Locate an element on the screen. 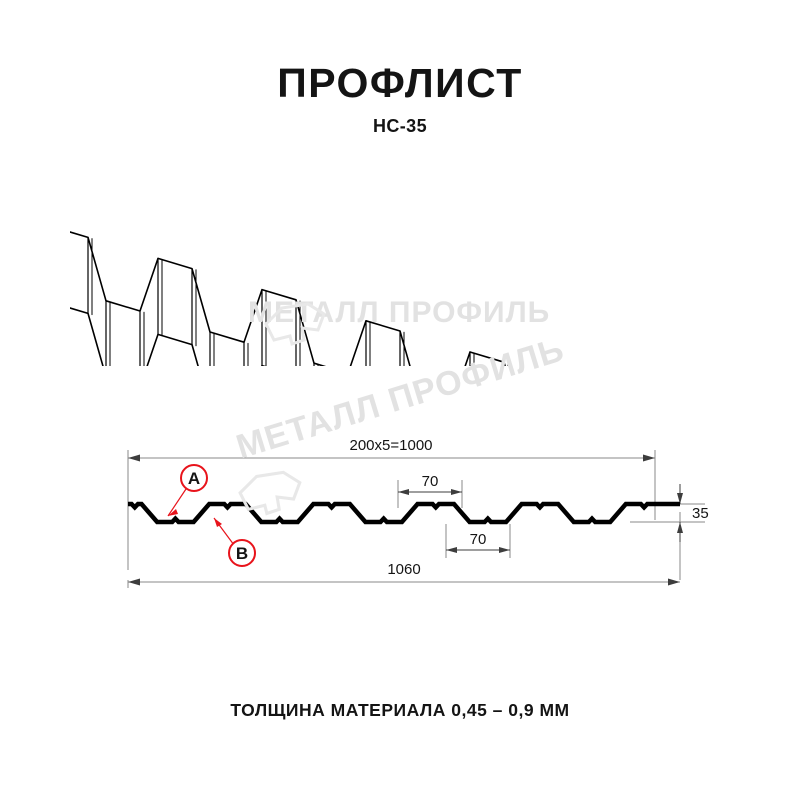 The width and height of the screenshot is (800, 800). dimension-total-width: 1060 is located at coordinates (404, 573).